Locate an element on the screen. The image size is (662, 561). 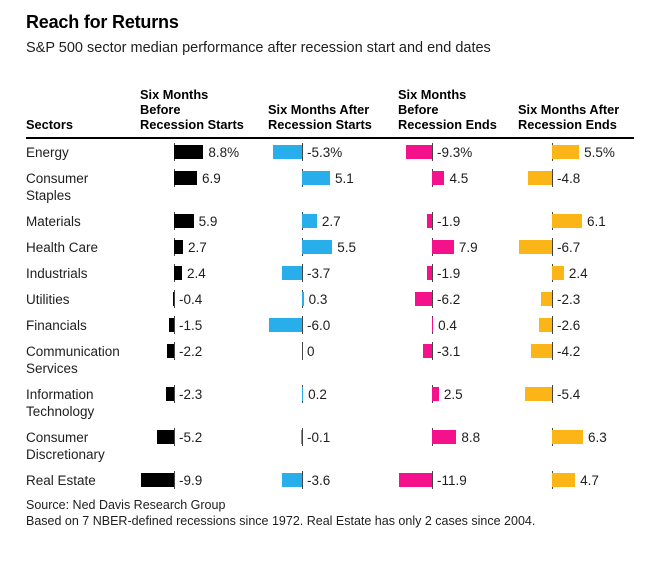
bar-value-label: -3.6 is located at coordinates (319, 480).